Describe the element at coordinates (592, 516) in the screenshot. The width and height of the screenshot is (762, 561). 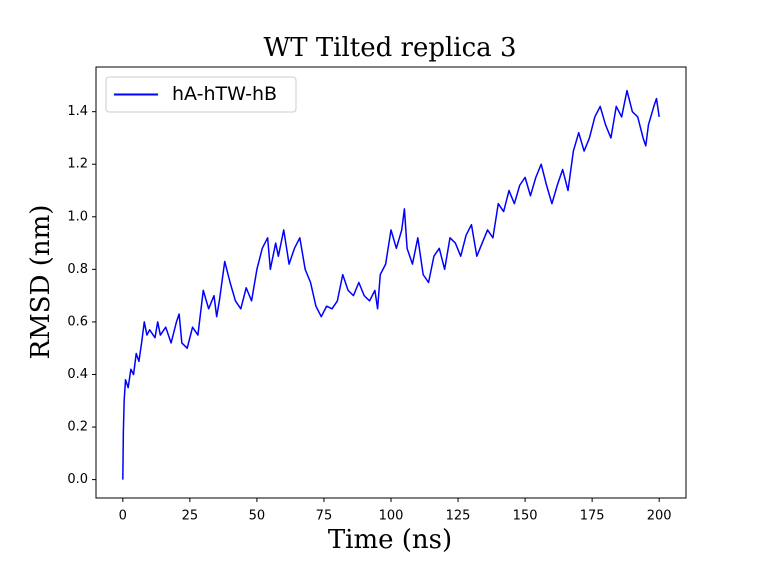
I see `x-tick-label: 175` at that location.